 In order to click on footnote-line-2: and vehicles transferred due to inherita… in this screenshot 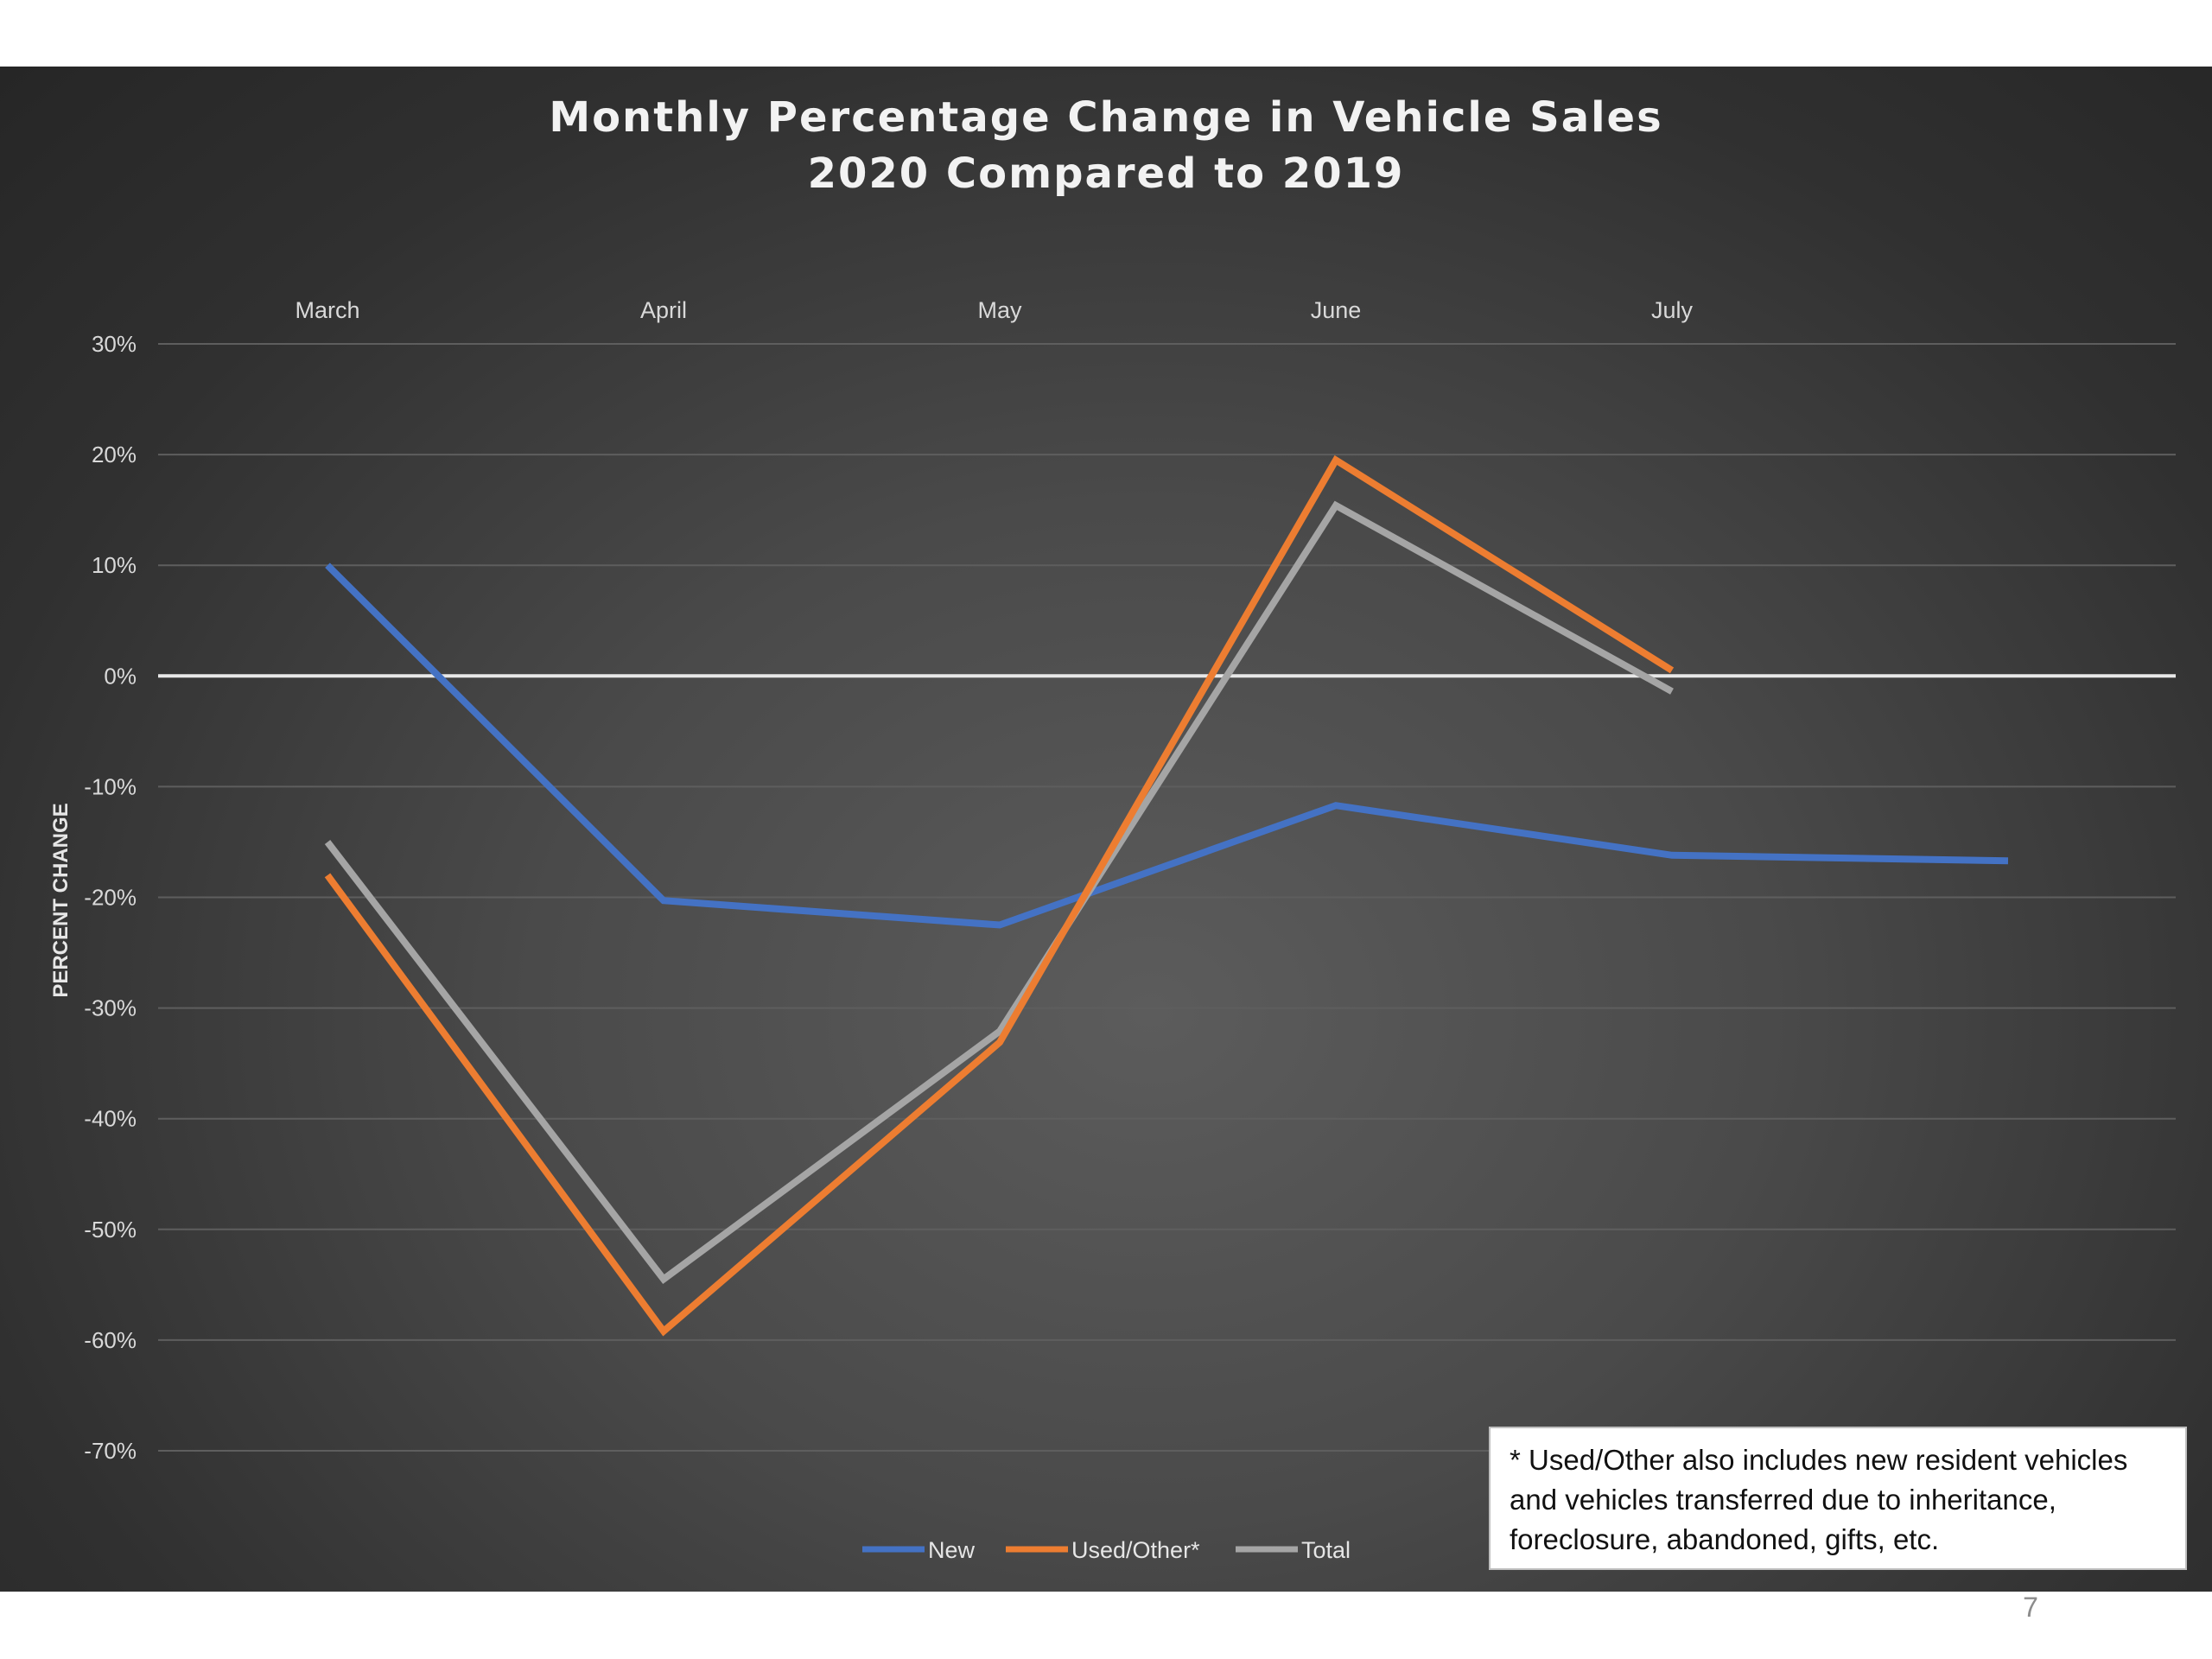, I will do `click(1783, 1500)`.